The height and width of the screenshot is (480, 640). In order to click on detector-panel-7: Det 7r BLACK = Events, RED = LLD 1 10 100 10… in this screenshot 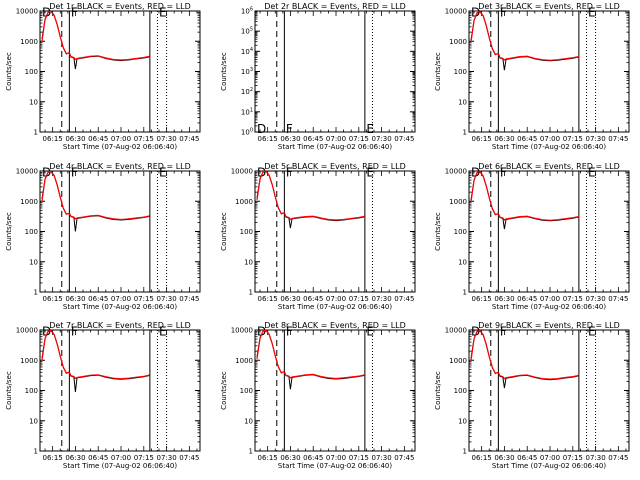, I will do `click(103, 395)`.